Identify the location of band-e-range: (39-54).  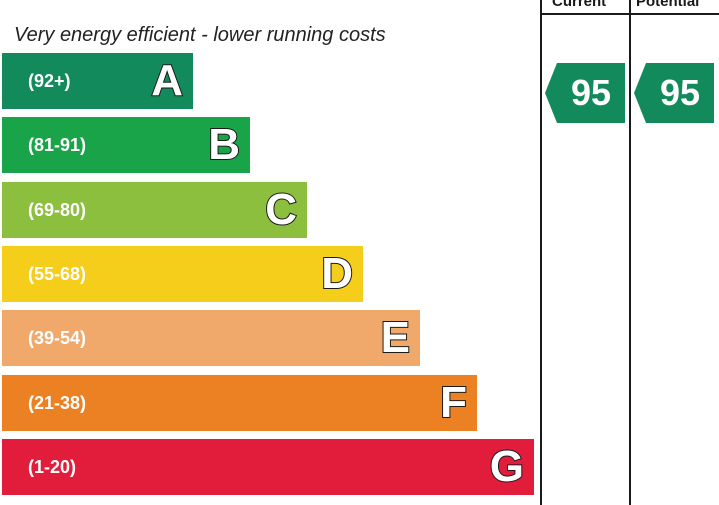
(57, 338).